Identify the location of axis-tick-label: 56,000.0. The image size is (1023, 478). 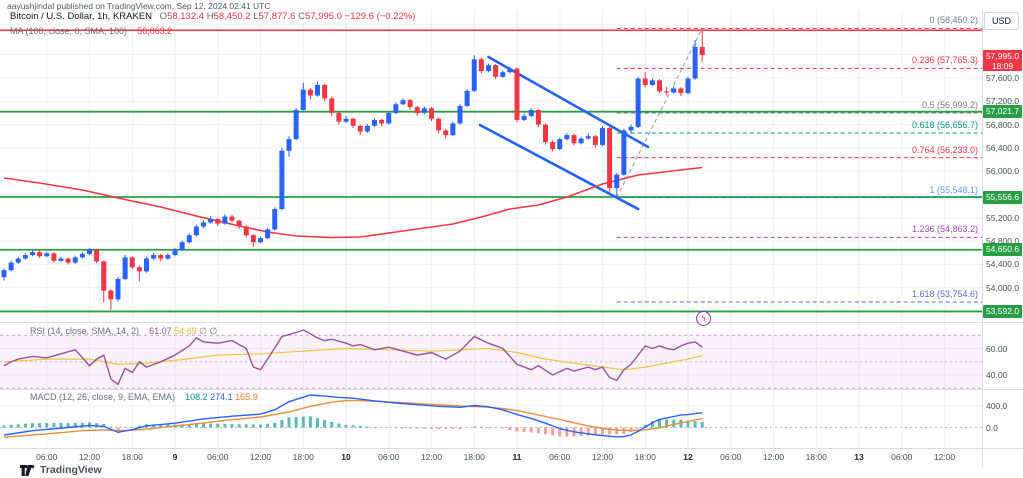
(1003, 171).